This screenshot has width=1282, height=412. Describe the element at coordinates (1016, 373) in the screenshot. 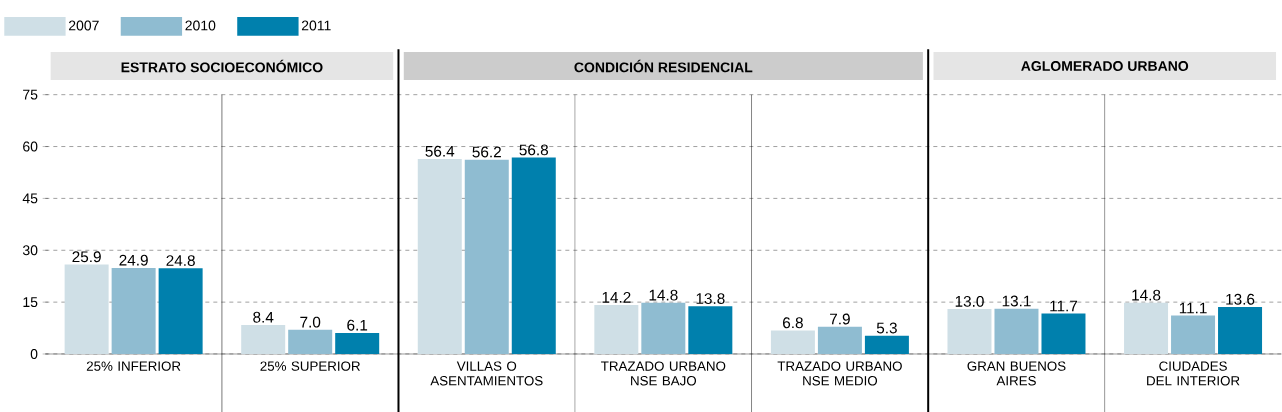

I see `x-tick-label: GRAN BUENOS AIRES` at that location.